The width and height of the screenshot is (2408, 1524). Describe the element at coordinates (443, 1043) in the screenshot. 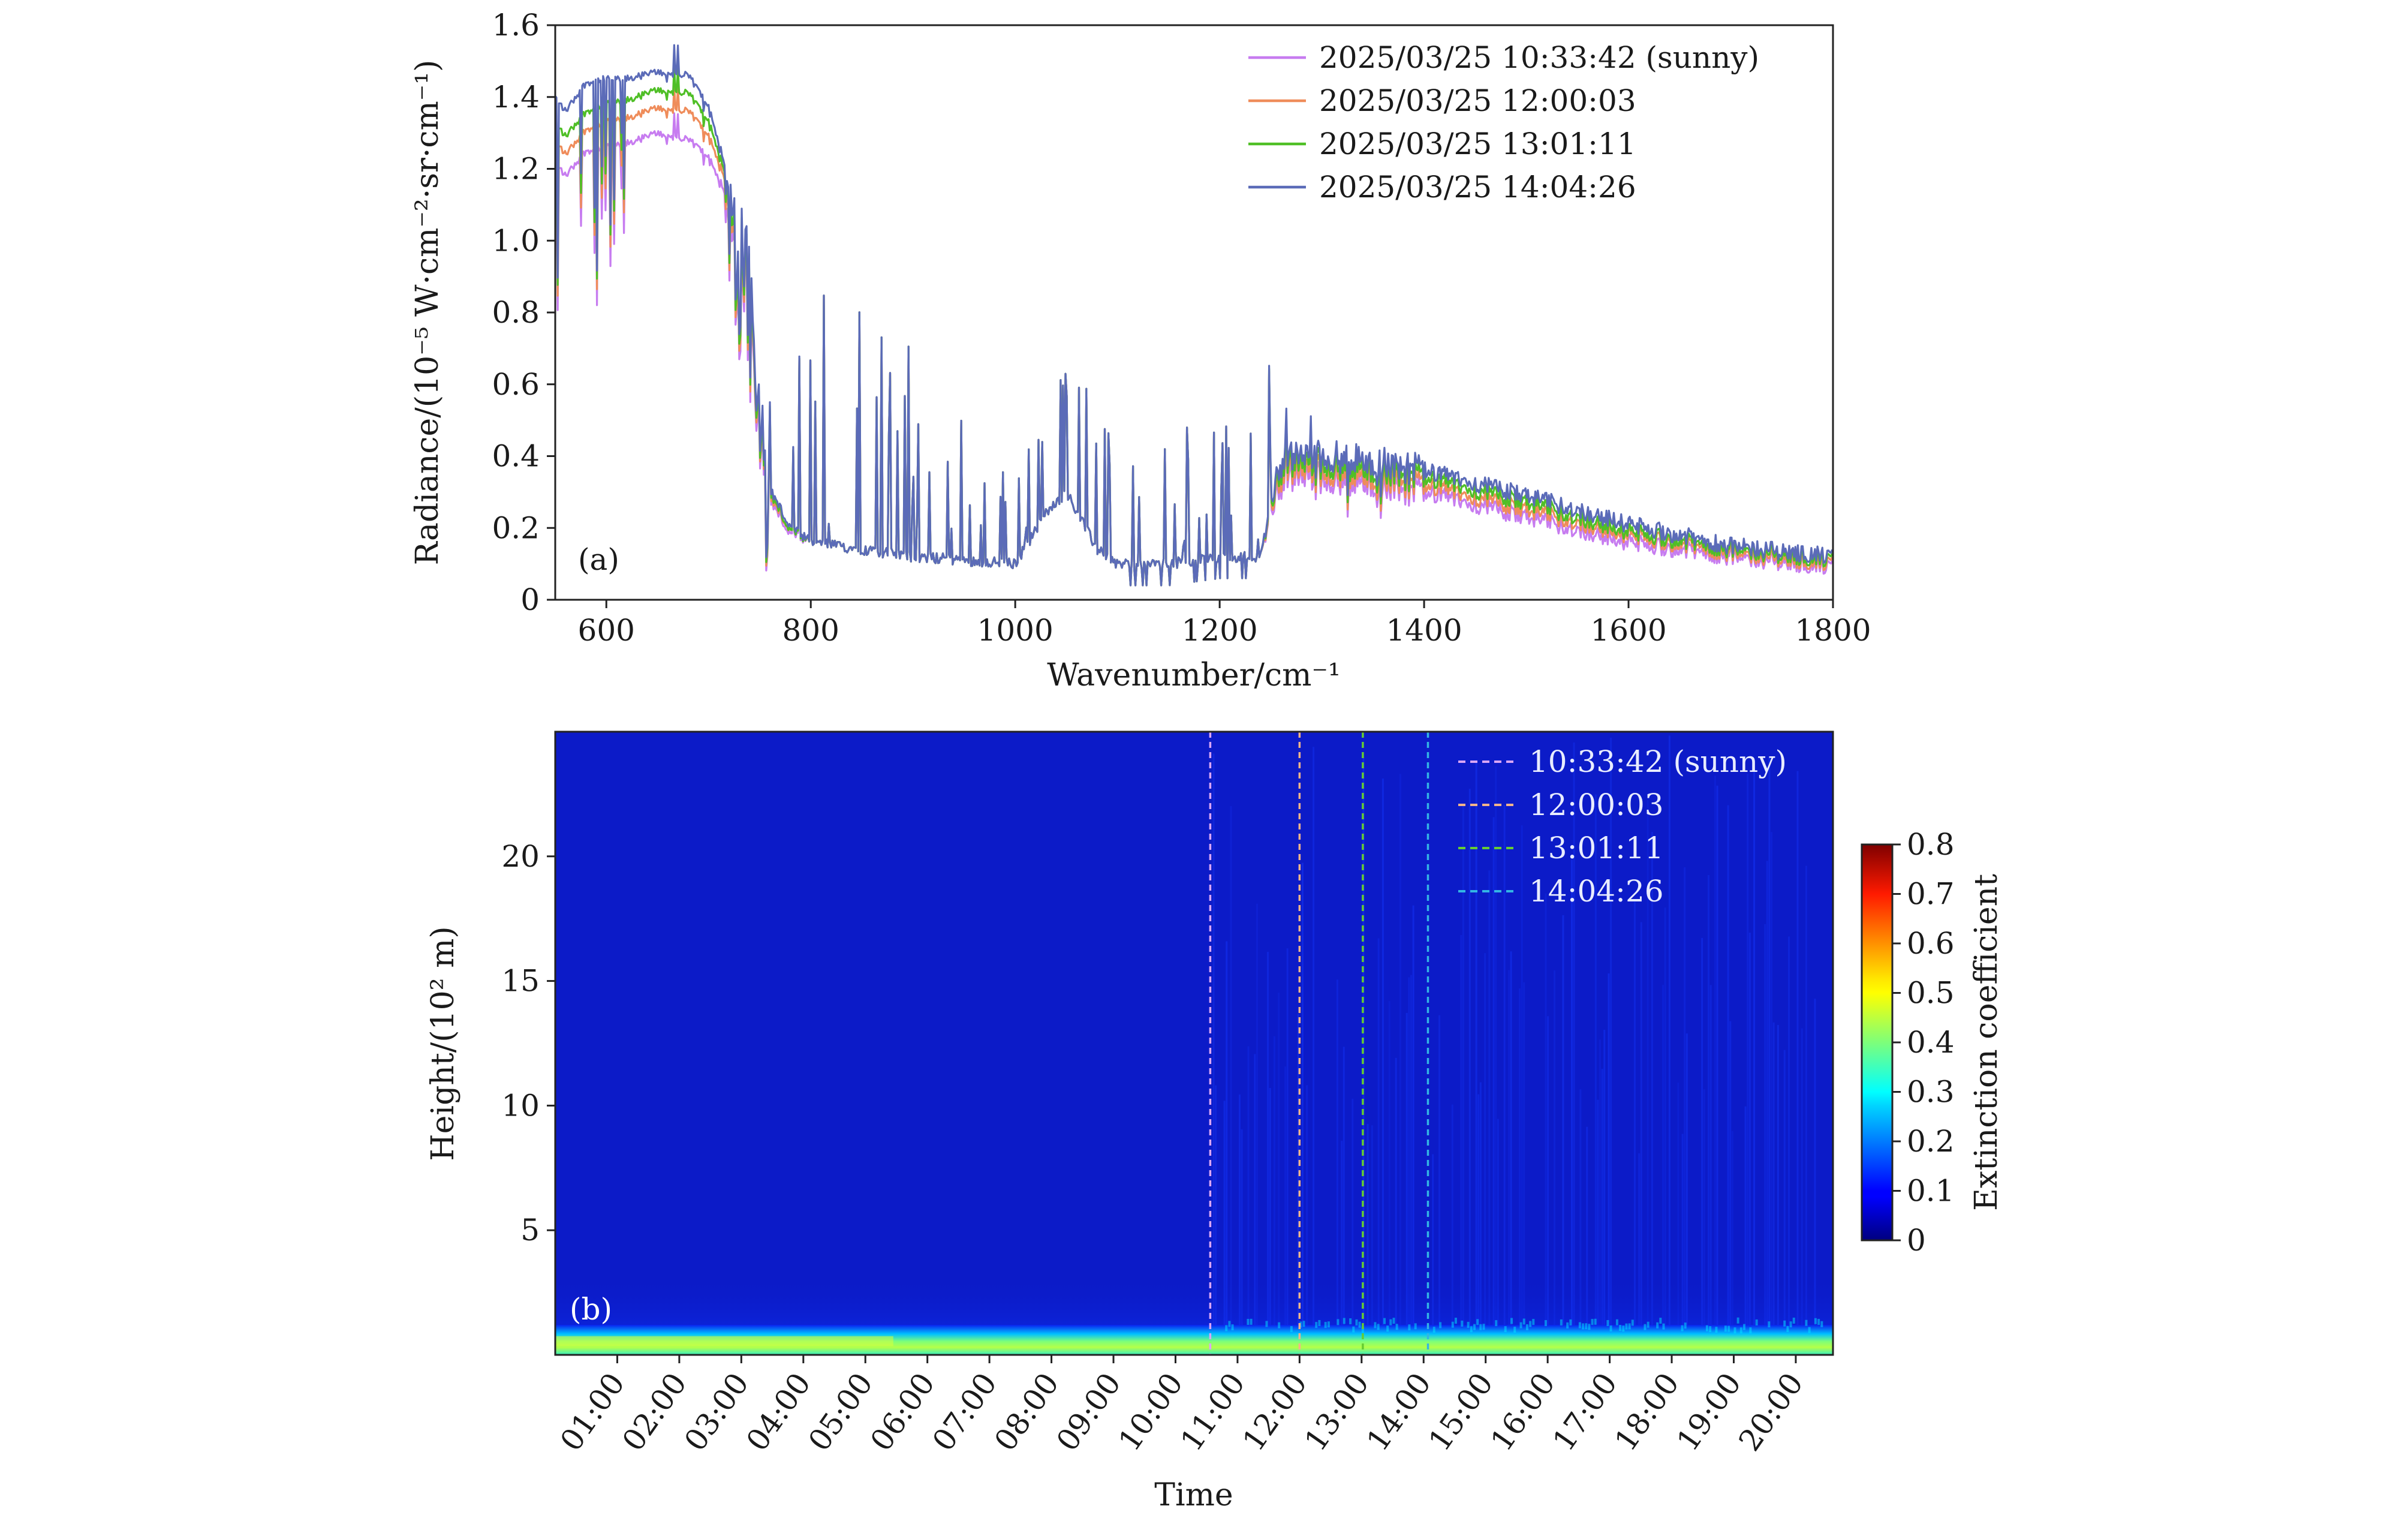

I see `panel-b-y-axis-title: Height/(10² m)` at that location.